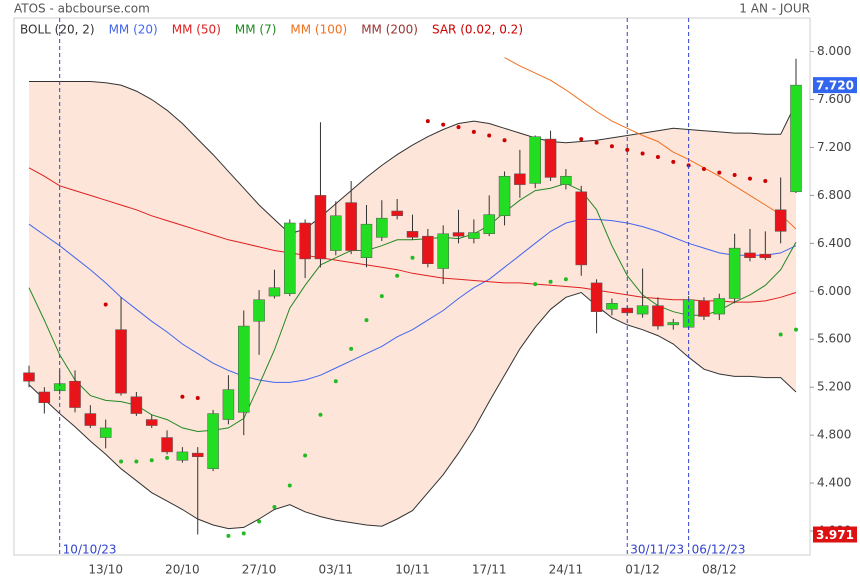 The image size is (860, 580). Describe the element at coordinates (834, 243) in the screenshot. I see `y-tick-label: 6.400` at that location.